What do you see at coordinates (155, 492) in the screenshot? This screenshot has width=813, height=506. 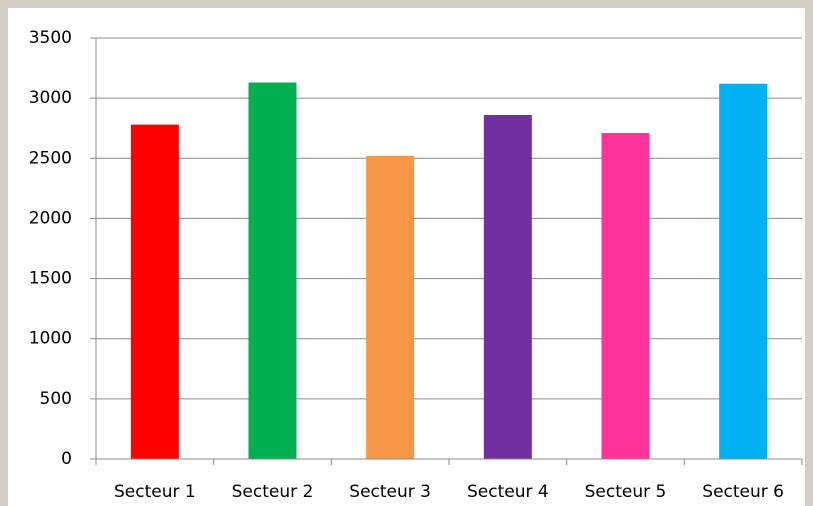 I see `x-tick-label: Secteur 1` at bounding box center [155, 492].